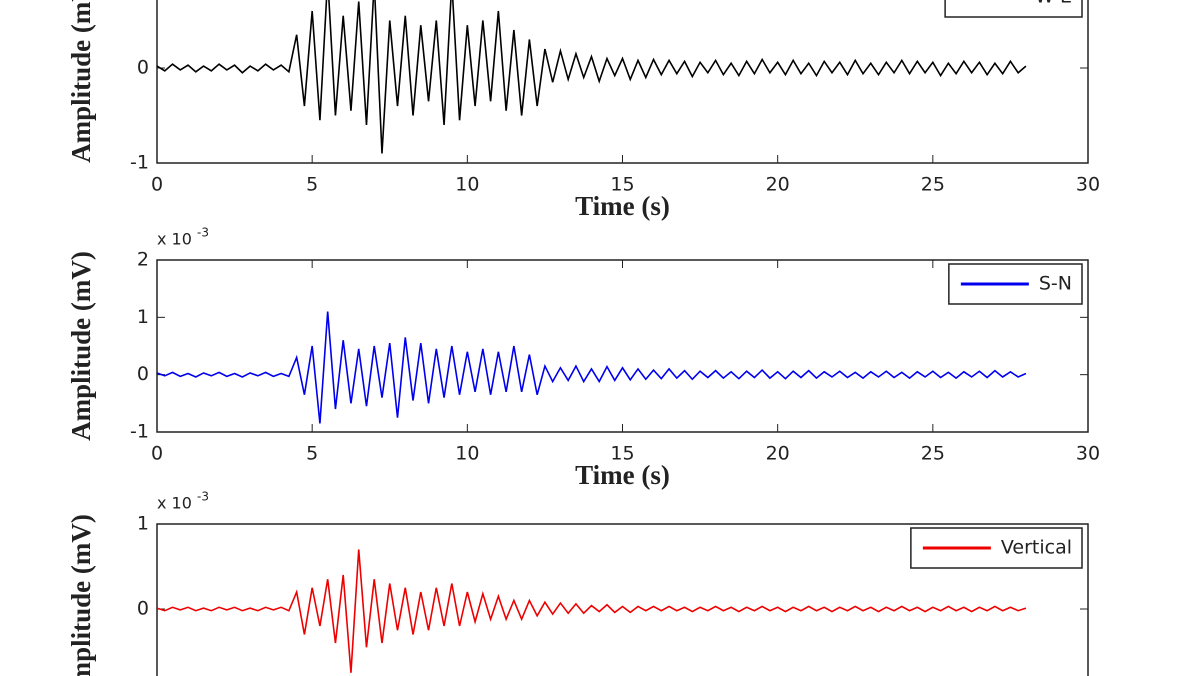  Describe the element at coordinates (1055, 284) in the screenshot. I see `legend-label: S-N` at that location.